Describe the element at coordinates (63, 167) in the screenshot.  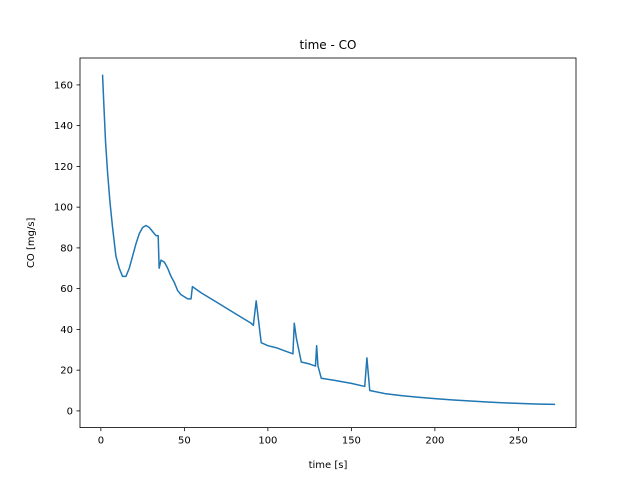
I see `y-tick-label: 120` at that location.